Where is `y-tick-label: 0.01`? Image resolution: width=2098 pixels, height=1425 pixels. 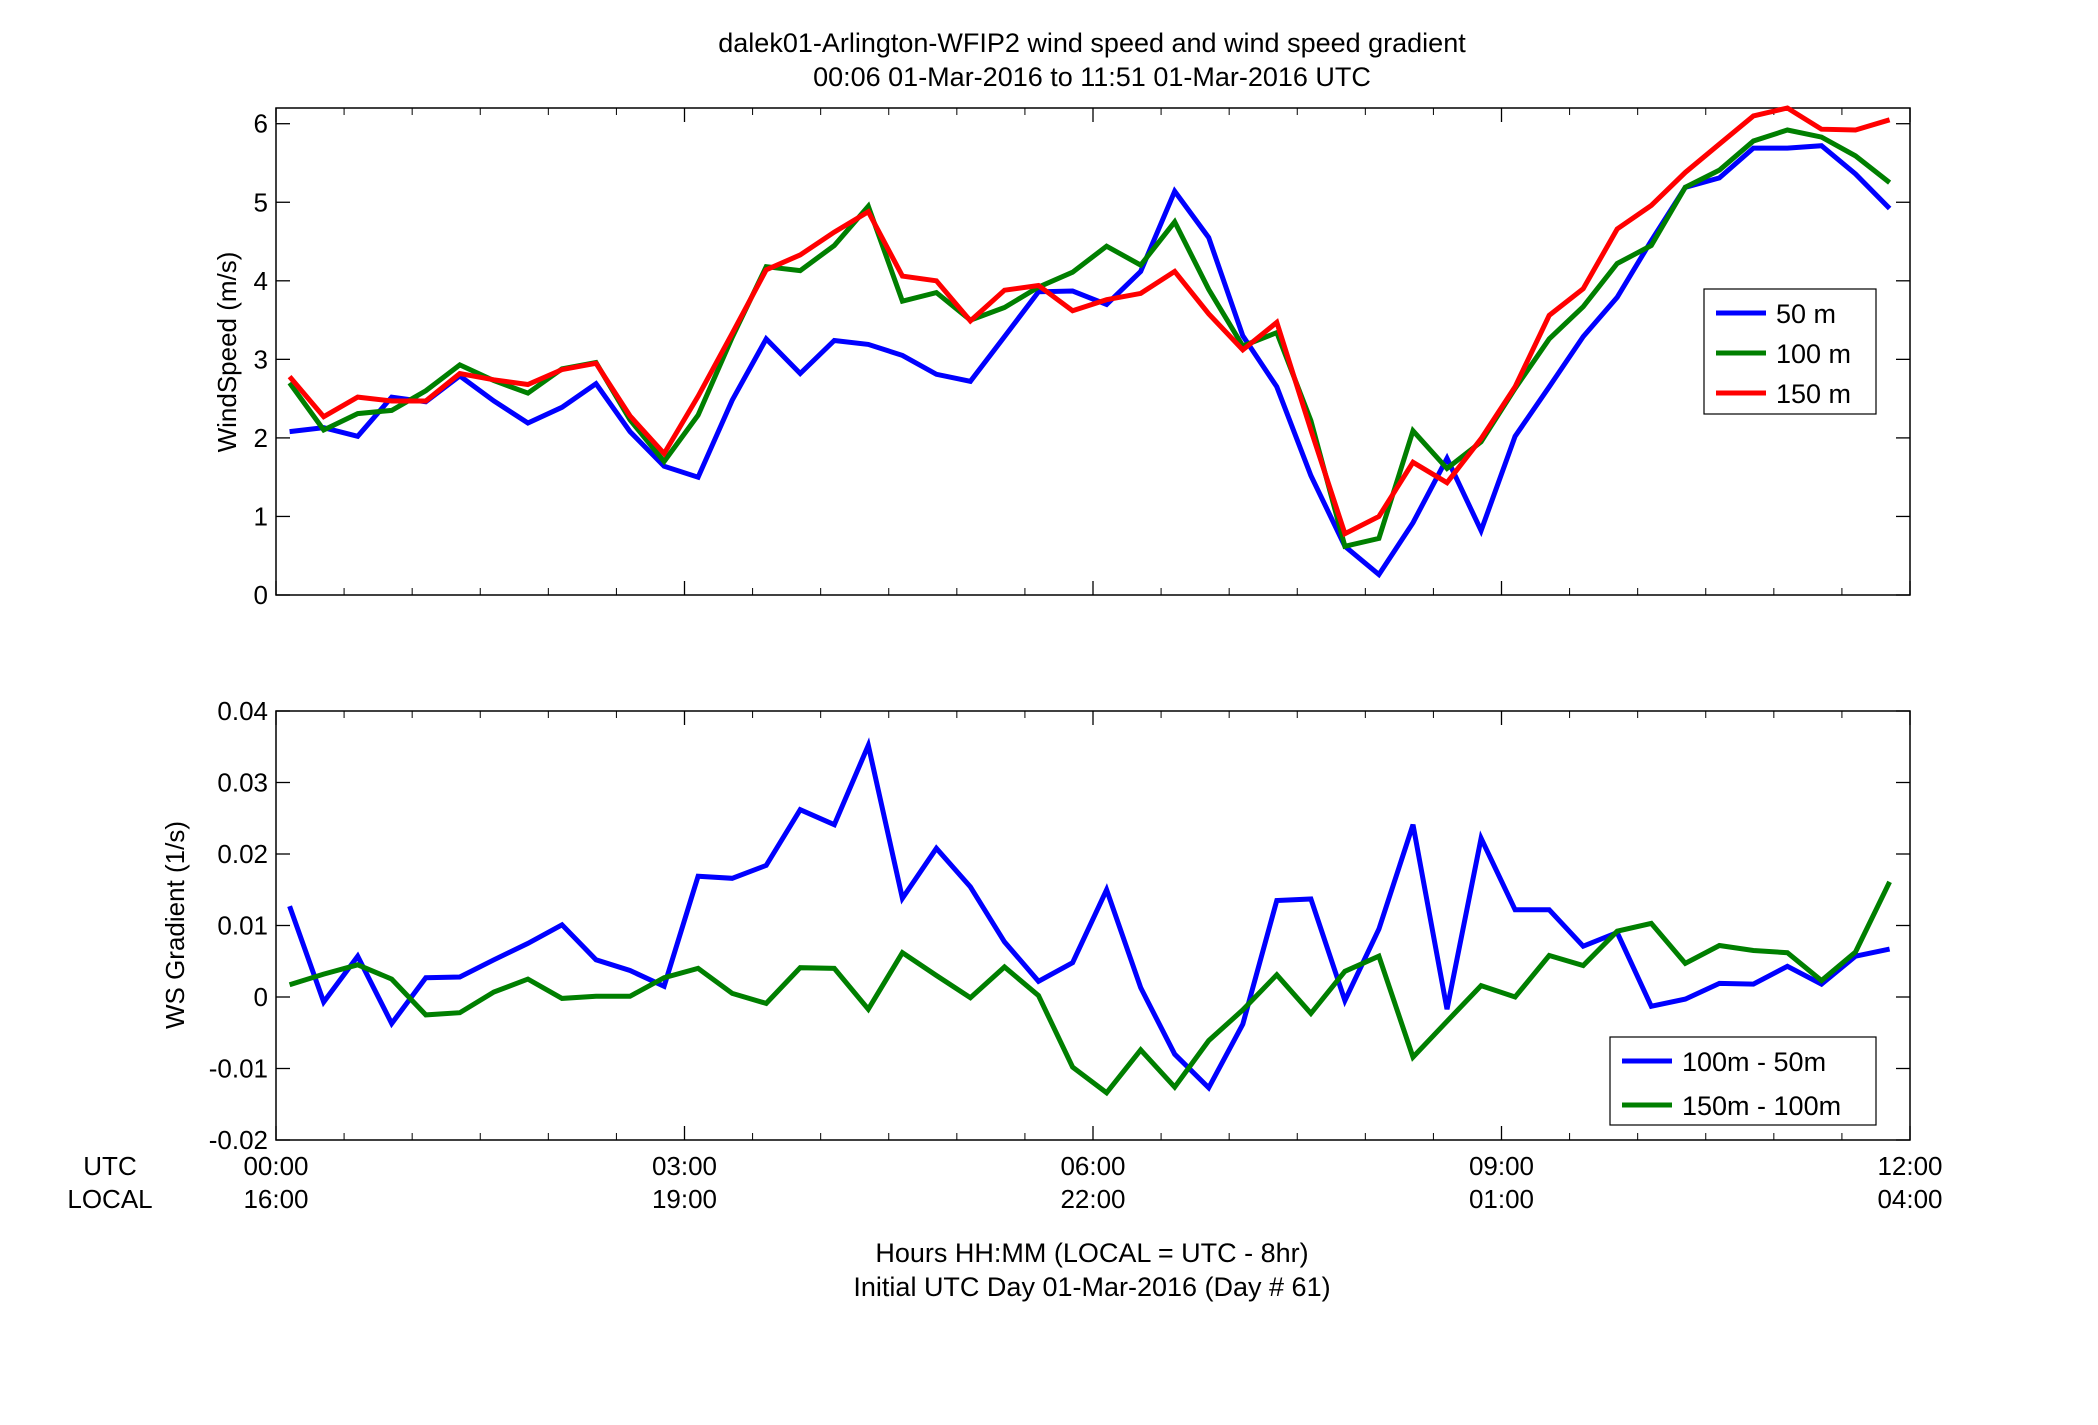
y-tick-label: 0.01 is located at coordinates (242, 926).